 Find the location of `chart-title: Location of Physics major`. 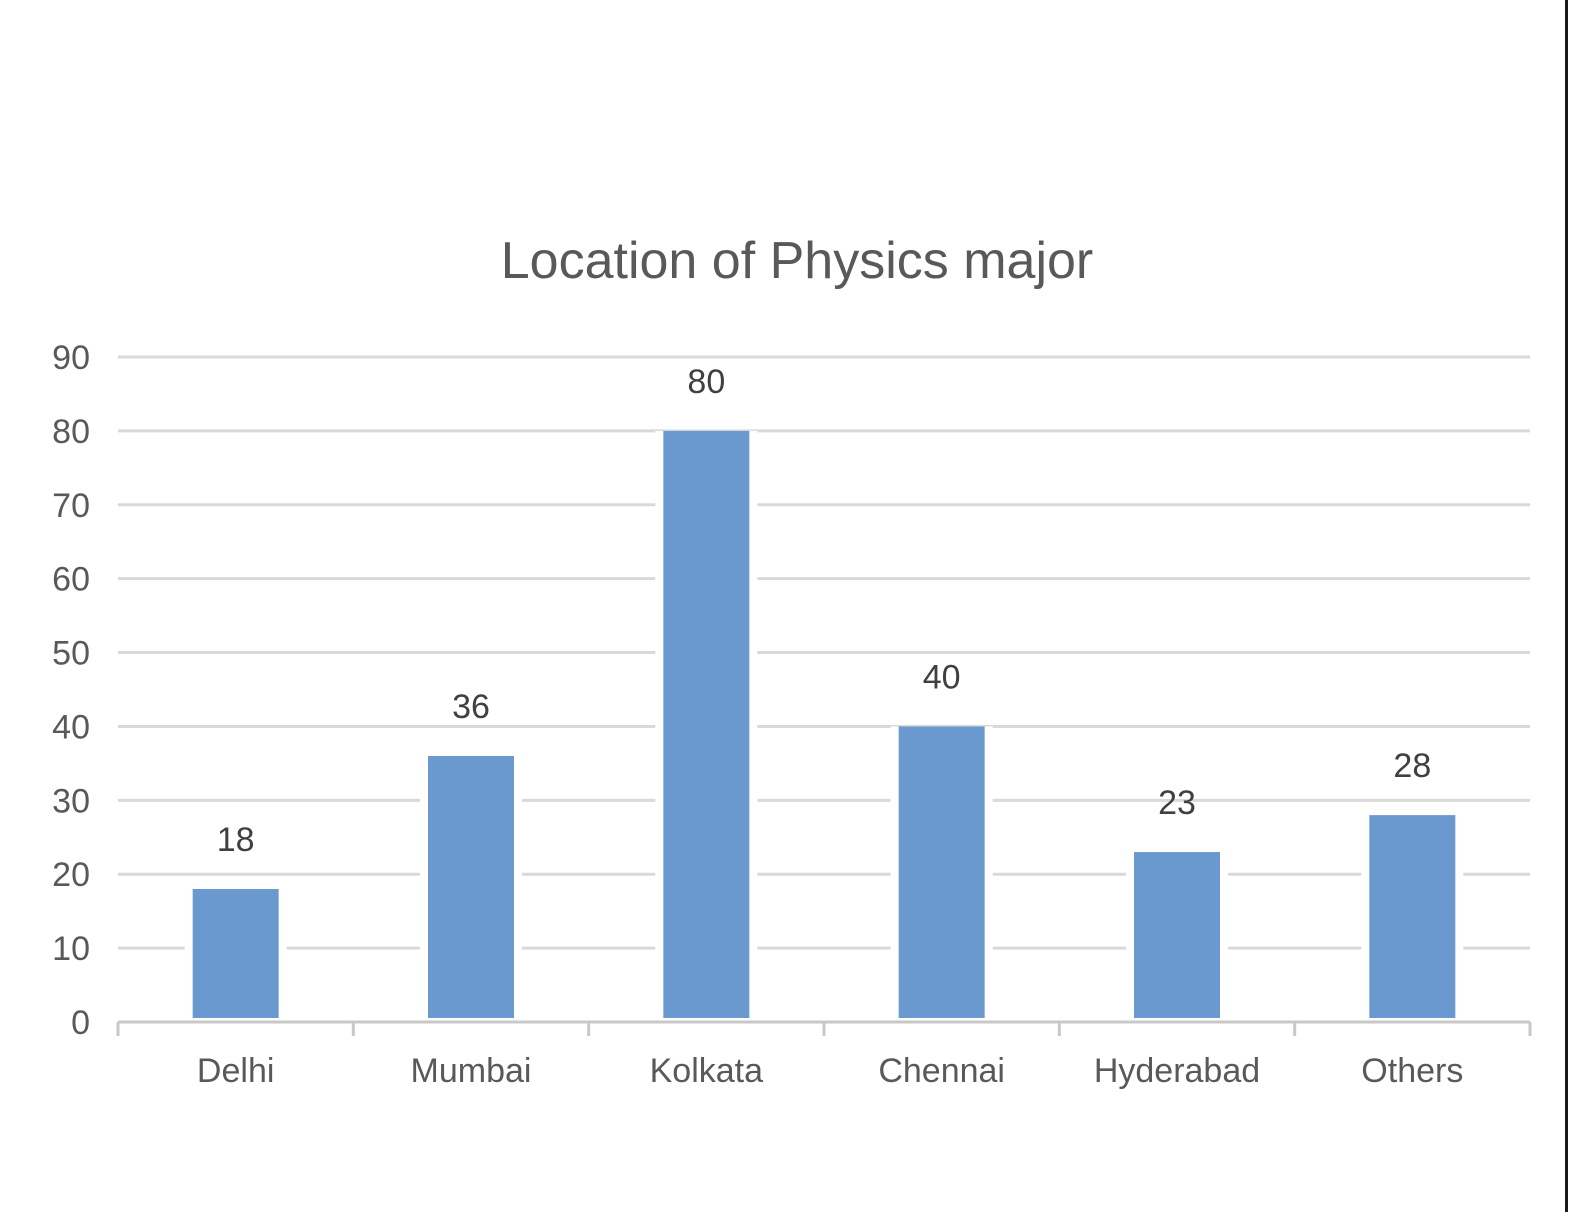

chart-title: Location of Physics major is located at coordinates (797, 261).